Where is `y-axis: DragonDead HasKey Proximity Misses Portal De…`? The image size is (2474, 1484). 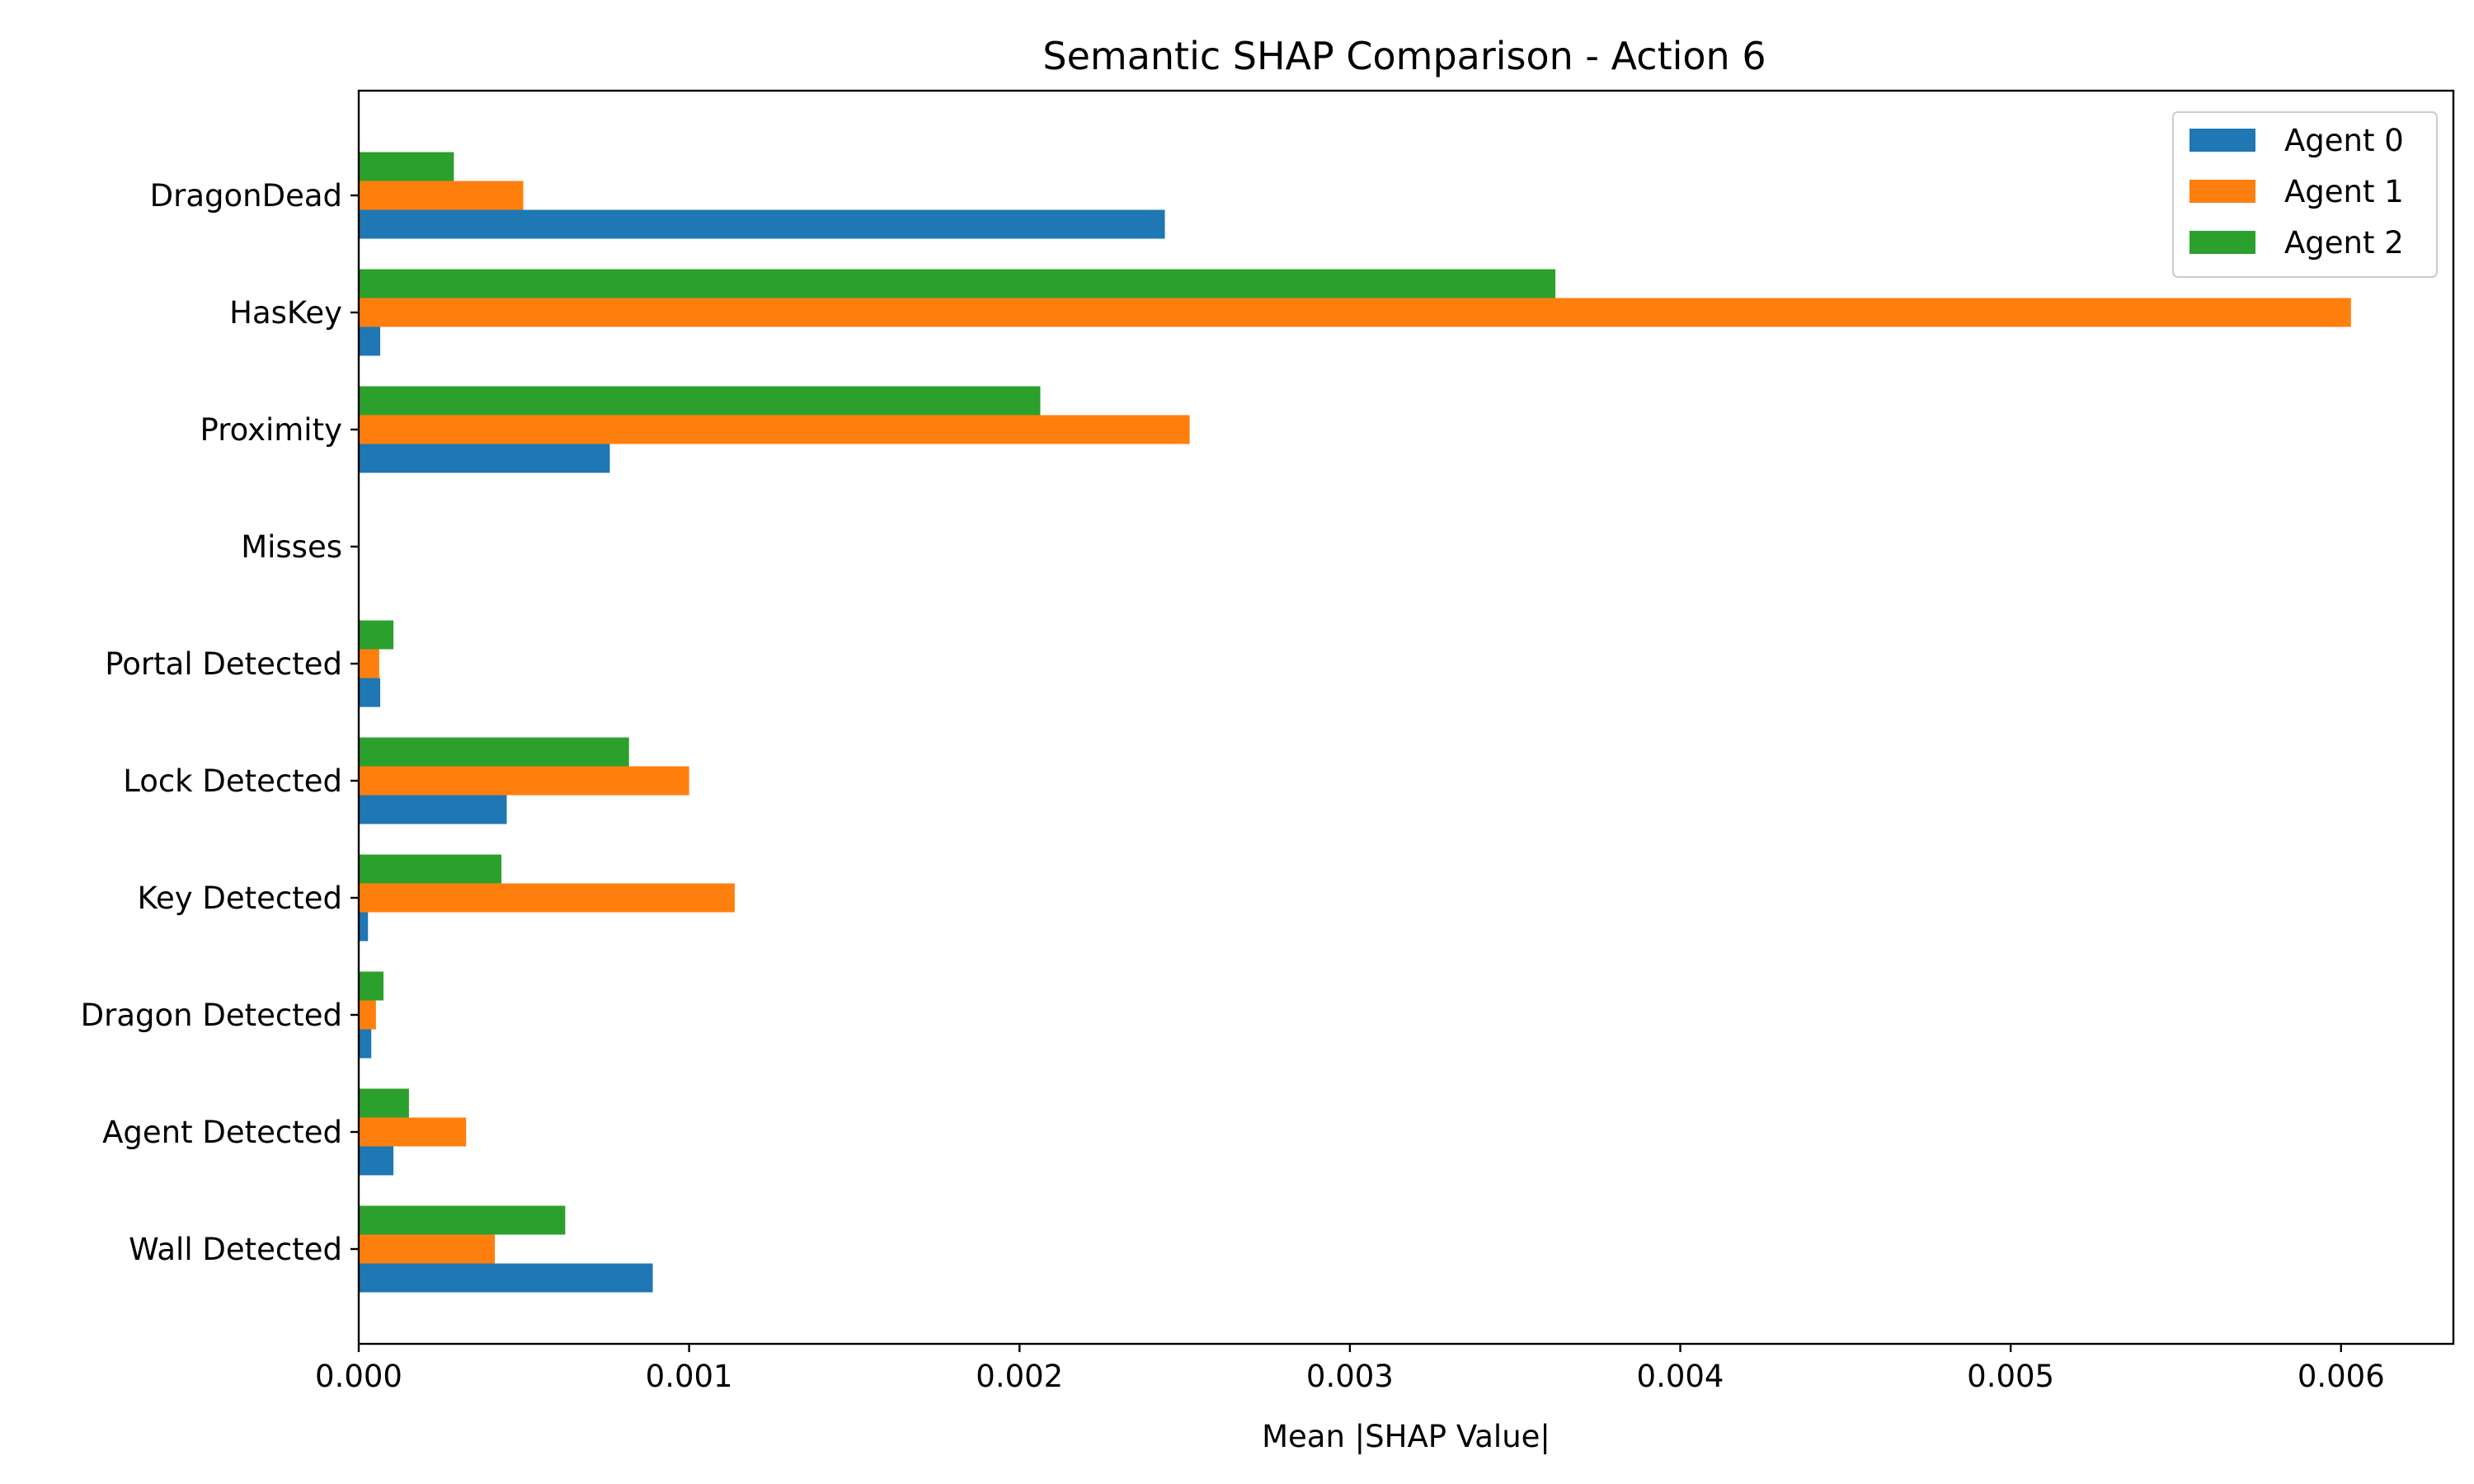
y-axis: DragonDead HasKey Proximity Misses Portal De… is located at coordinates (220, 722).